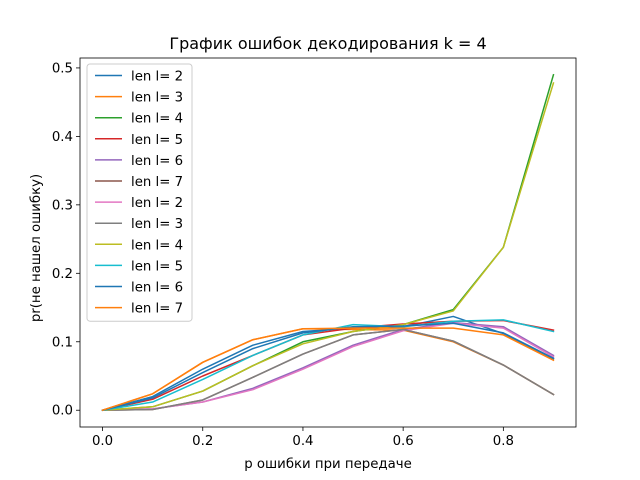 Image resolution: width=640 pixels, height=480 pixels. What do you see at coordinates (62, 68) in the screenshot?
I see `y-tick-label: 0.5` at bounding box center [62, 68].